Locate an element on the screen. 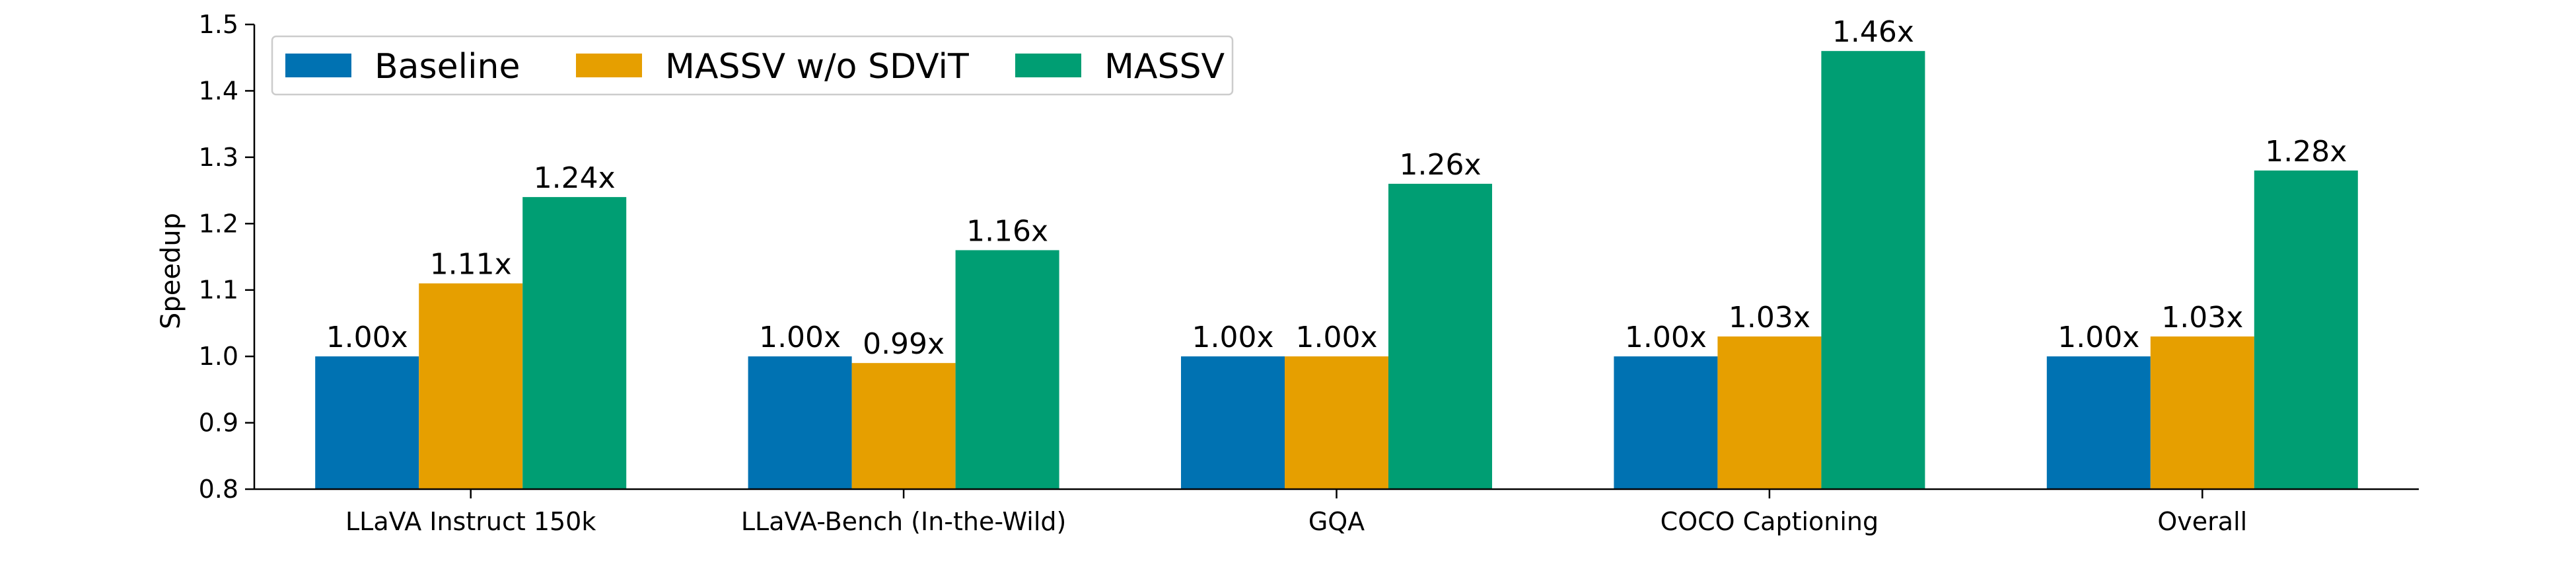 Image resolution: width=2576 pixels, height=587 pixels. x-tick-label: COCO Captioning is located at coordinates (1770, 521).